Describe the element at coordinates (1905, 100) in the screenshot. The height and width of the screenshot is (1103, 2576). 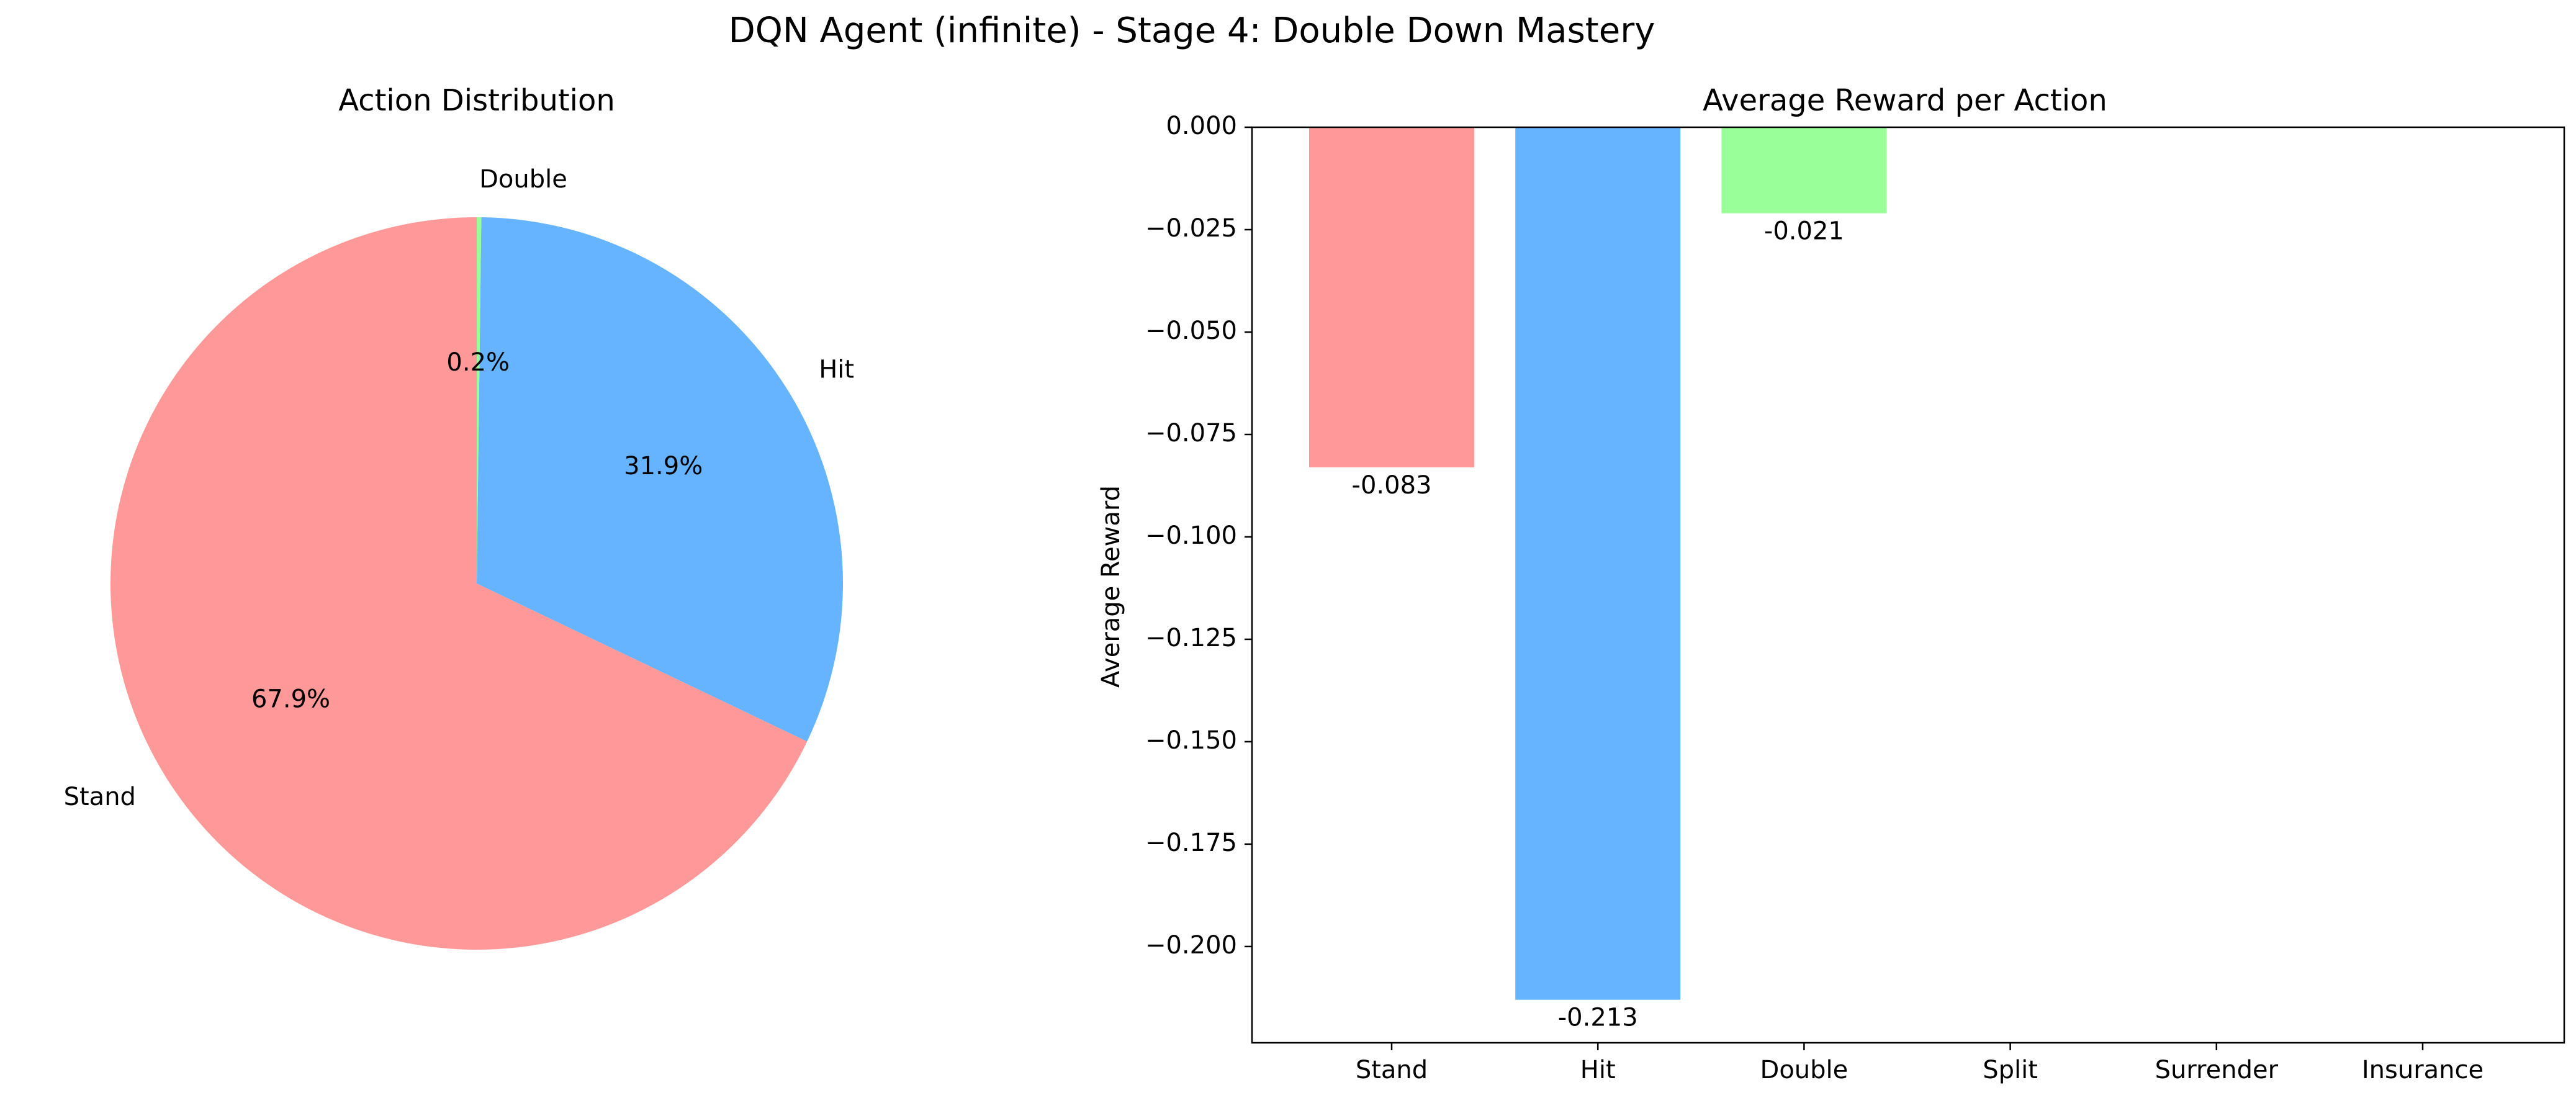
I see `bar-chart-title: Average Reward per Action` at that location.